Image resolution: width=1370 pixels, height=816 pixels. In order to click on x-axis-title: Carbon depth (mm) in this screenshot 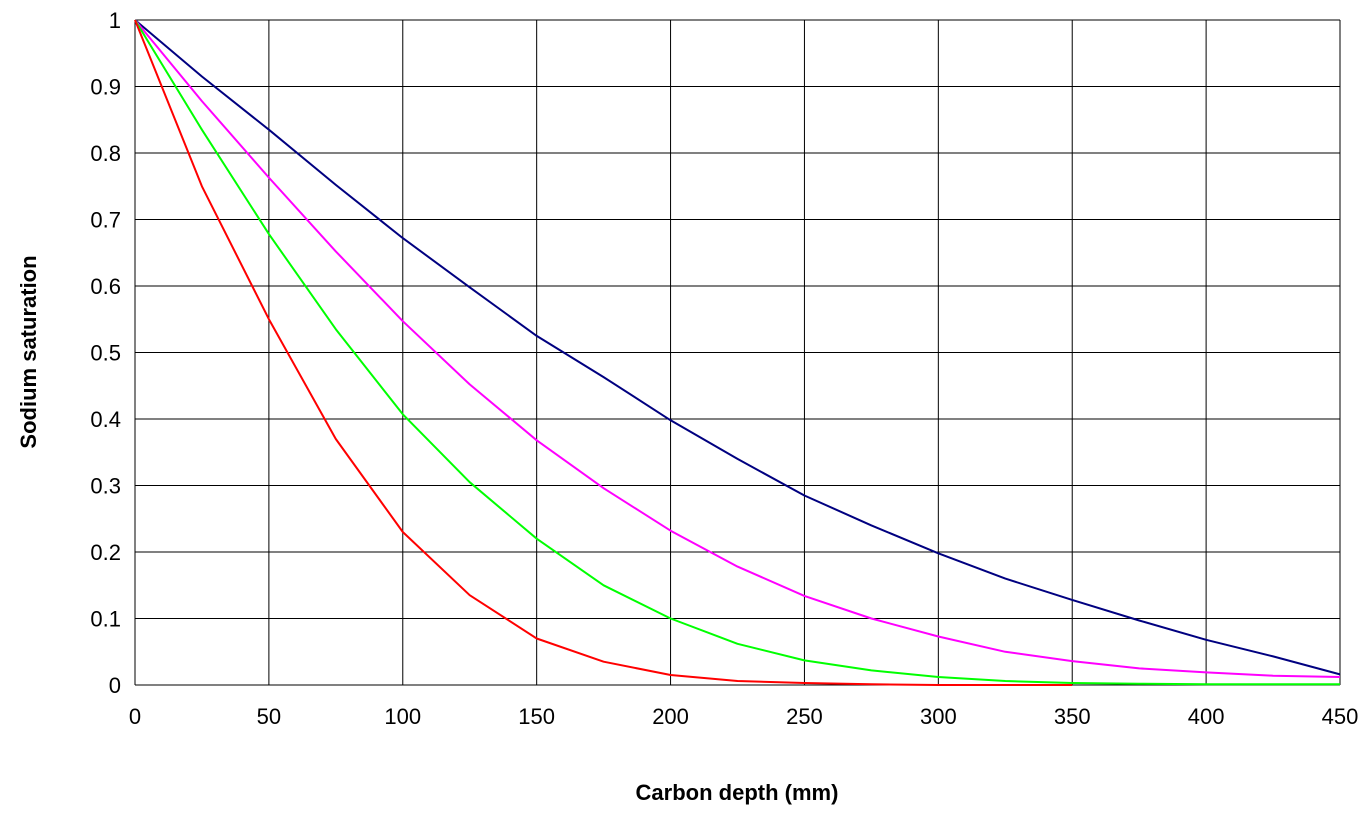, I will do `click(737, 792)`.